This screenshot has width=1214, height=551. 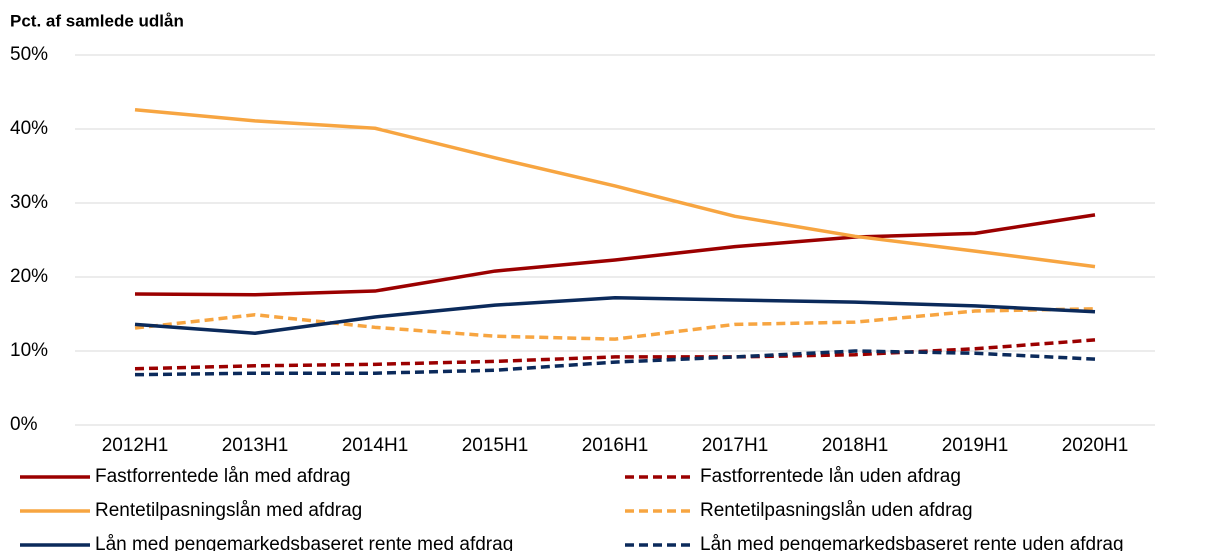 I want to click on y-tick-label: 0%, so click(x=24, y=424).